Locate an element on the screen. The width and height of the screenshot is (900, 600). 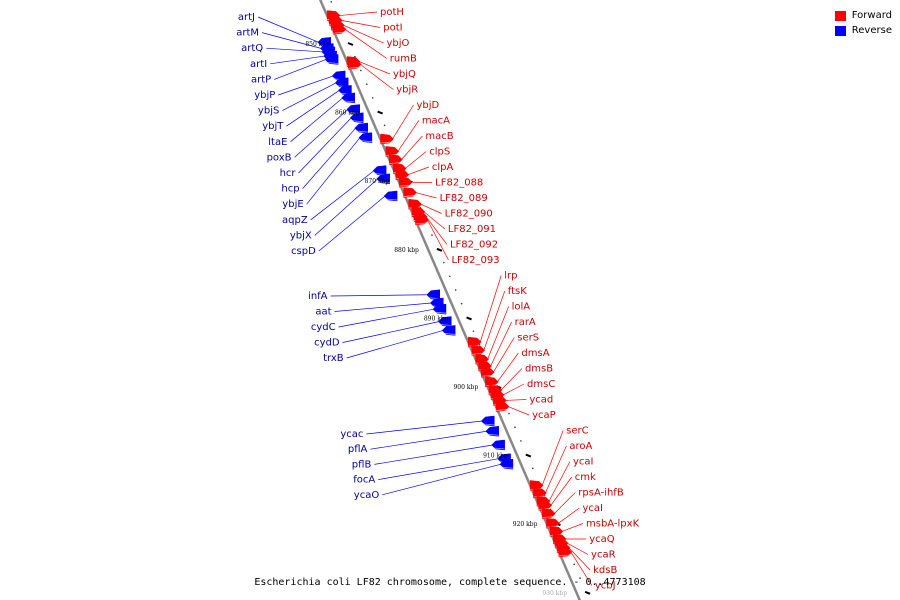
forward-gene-label: ybjR is located at coordinates (407, 90).